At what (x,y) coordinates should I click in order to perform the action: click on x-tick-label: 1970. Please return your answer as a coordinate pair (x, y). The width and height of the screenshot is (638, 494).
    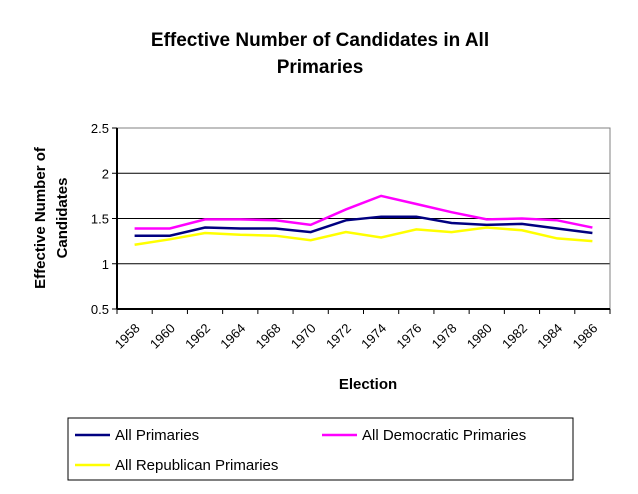
    Looking at the image, I should click on (303, 336).